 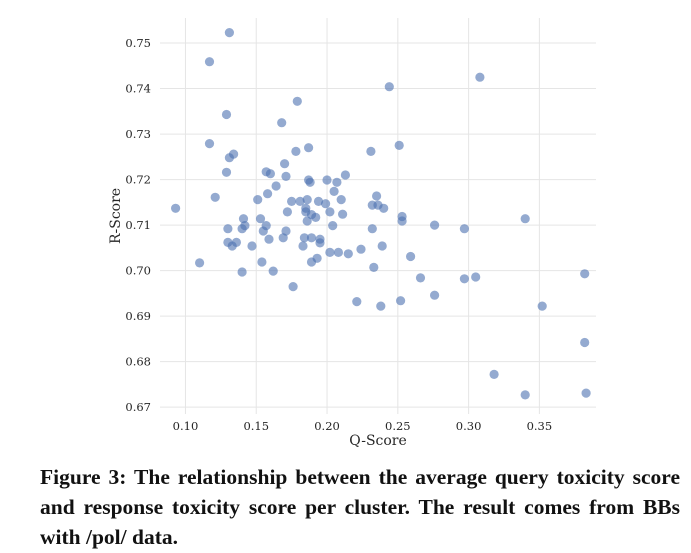 I want to click on y-tick-label: 0.74, so click(x=138, y=89).